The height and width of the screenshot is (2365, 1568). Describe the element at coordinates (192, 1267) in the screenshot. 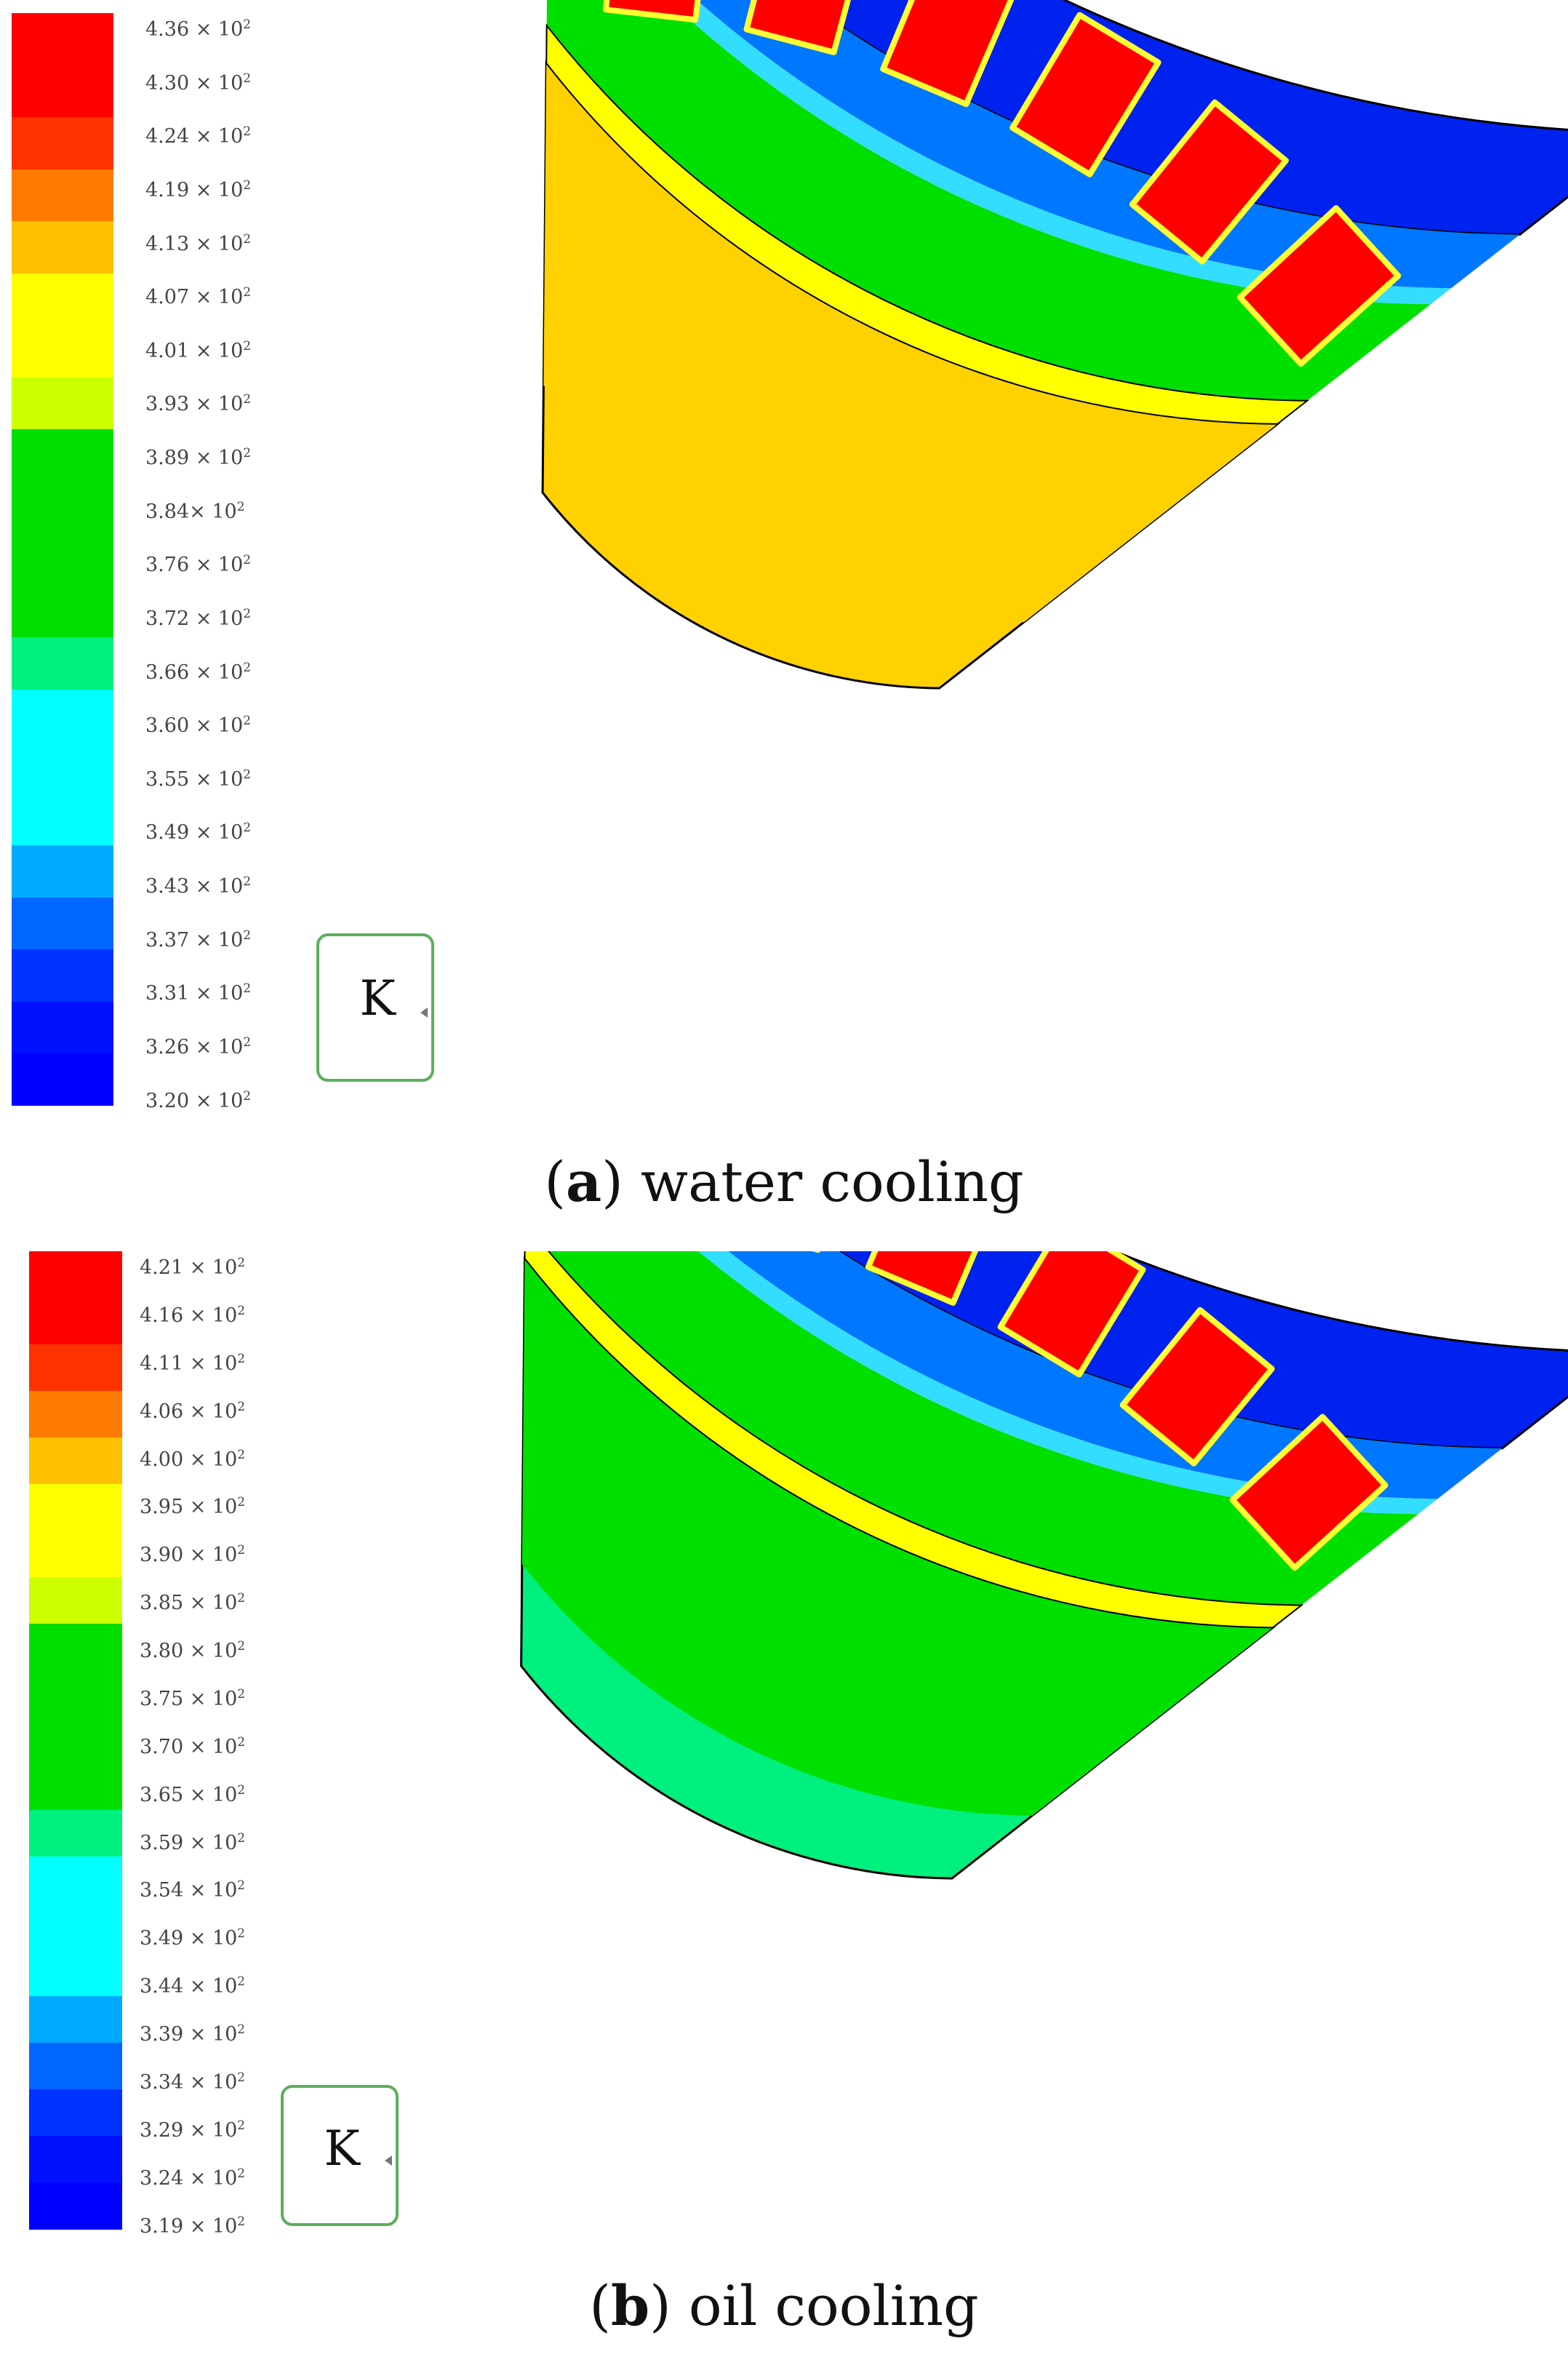

I see `colorbar-tick-label: 4.21 × 102` at that location.